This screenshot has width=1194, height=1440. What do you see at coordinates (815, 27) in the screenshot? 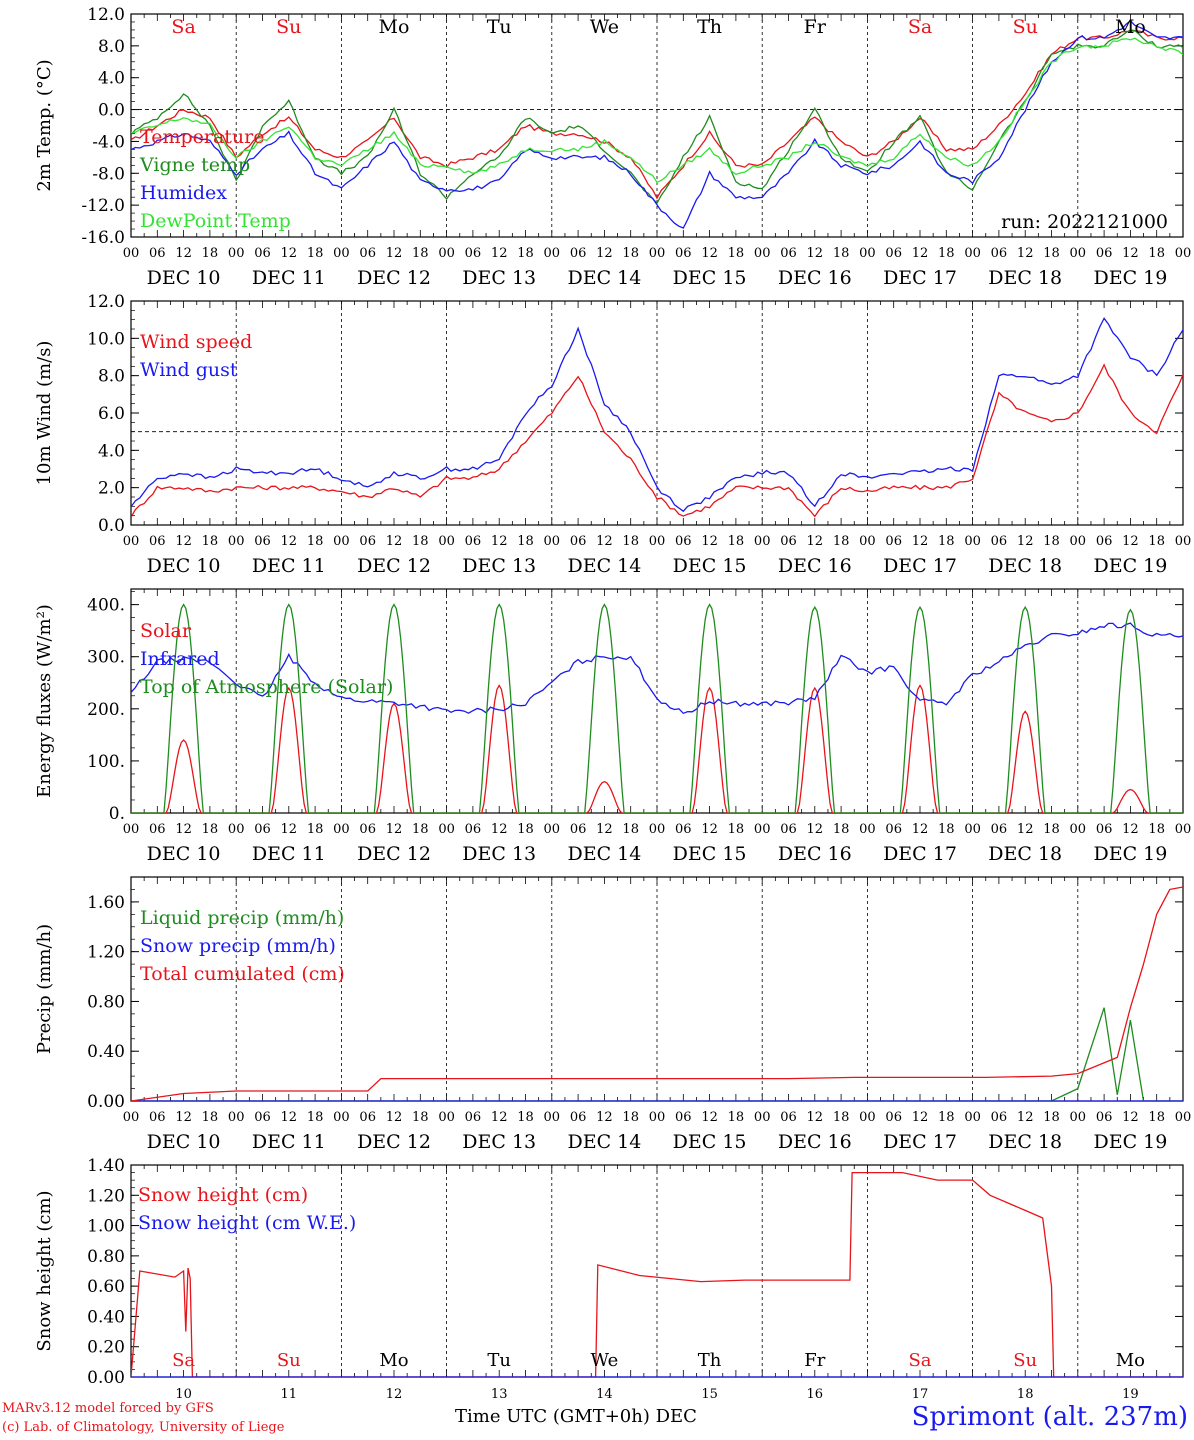
I see `weekday-label: Fr` at bounding box center [815, 27].